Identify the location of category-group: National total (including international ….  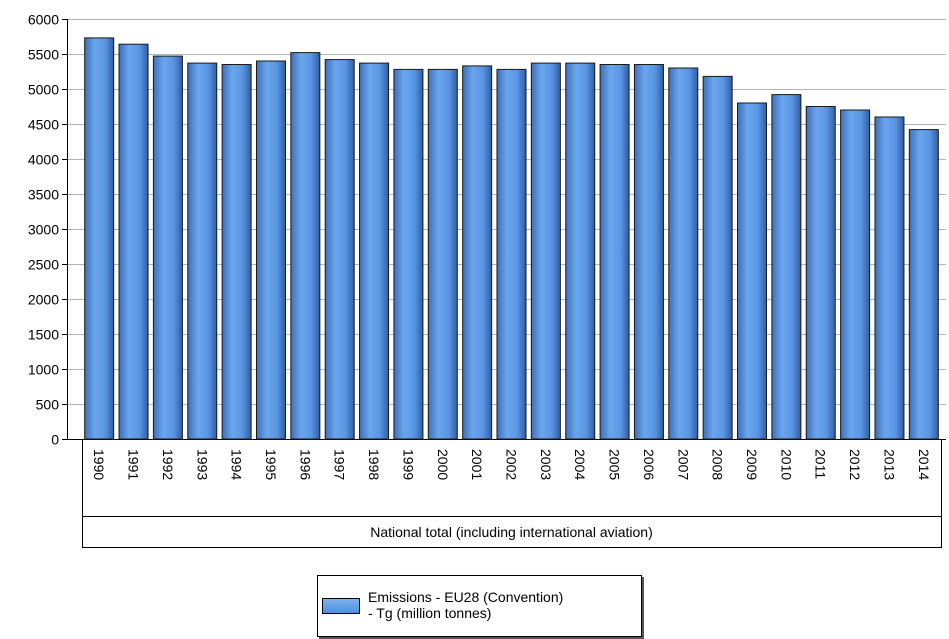
(511, 532).